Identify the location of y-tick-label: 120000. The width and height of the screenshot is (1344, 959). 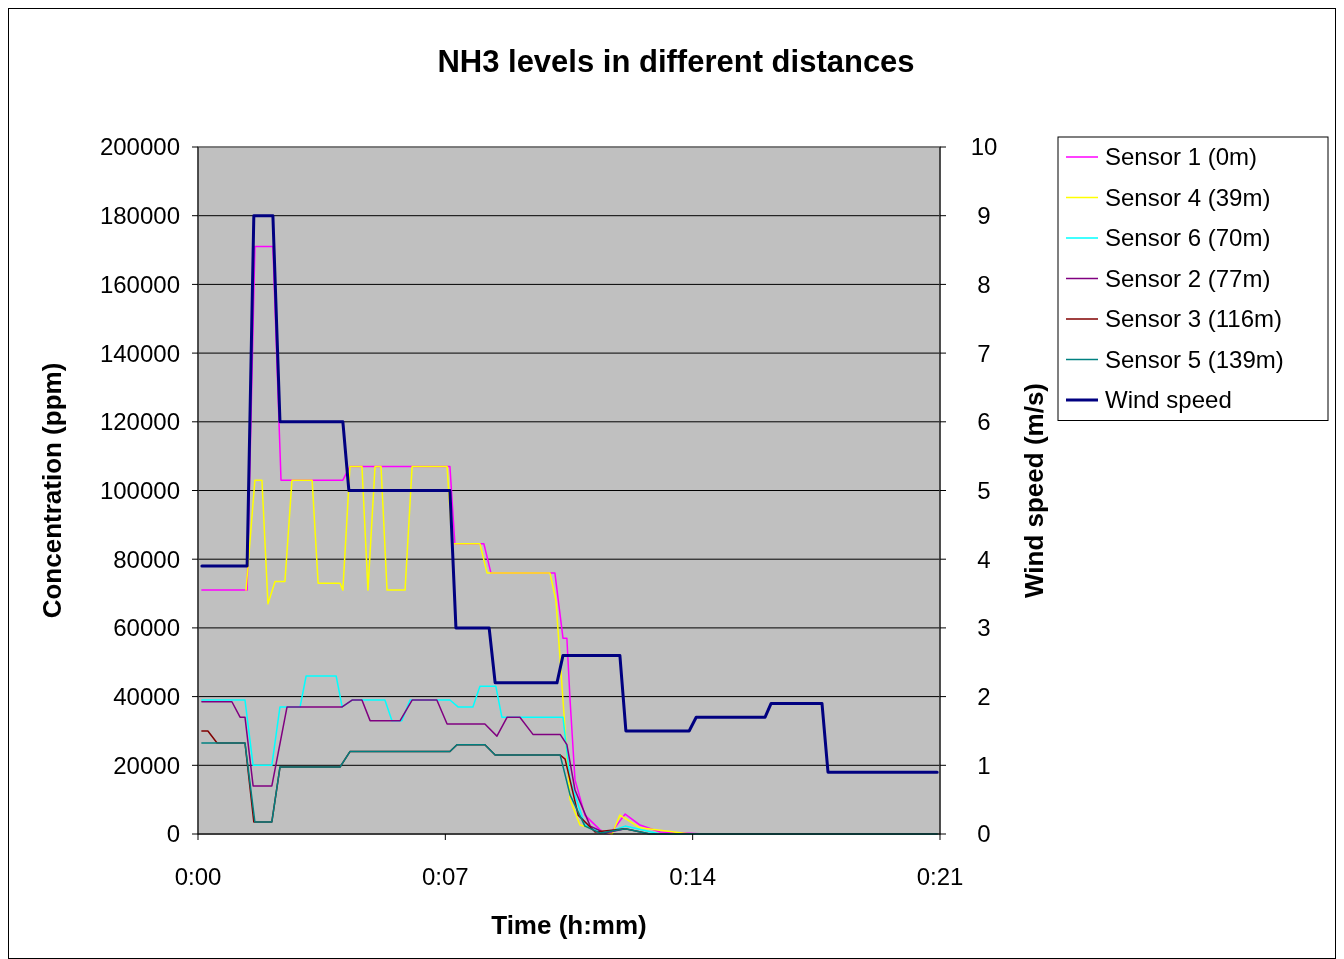
(139, 422).